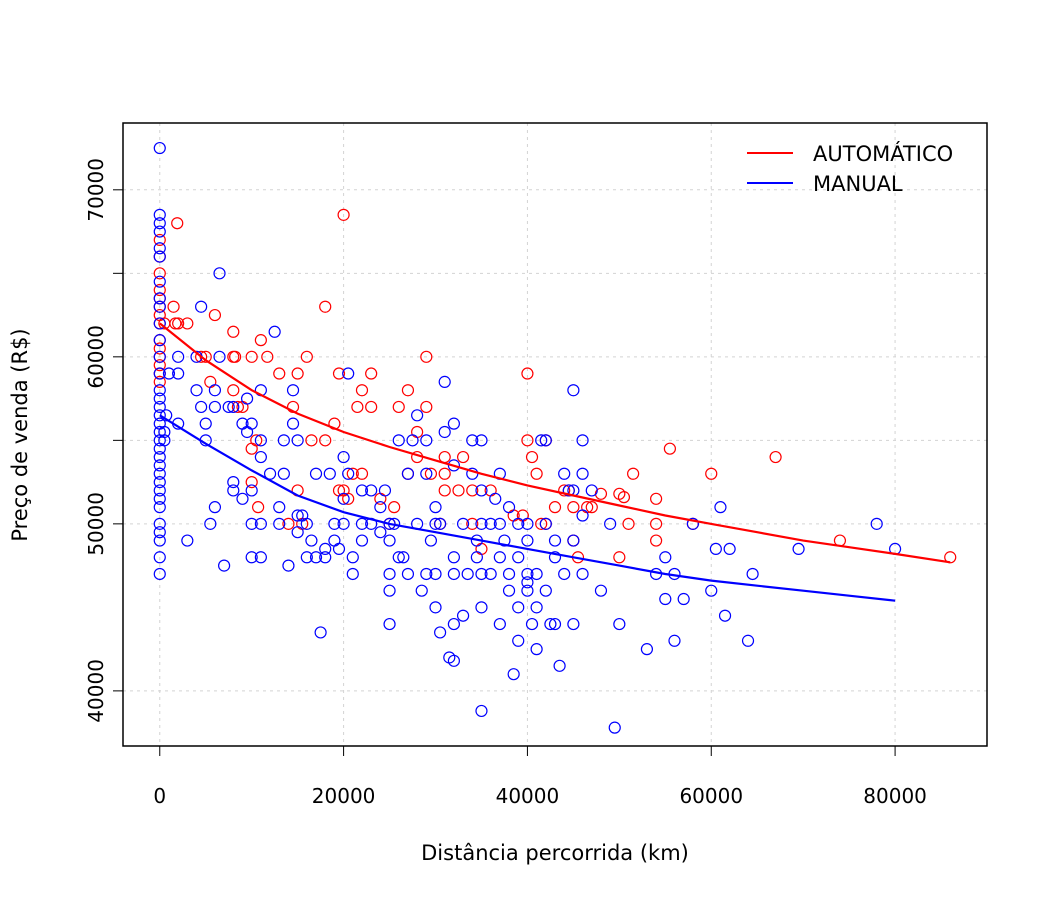 The height and width of the screenshot is (900, 1050). Describe the element at coordinates (850, 168) in the screenshot. I see `legend: AUTOMÁTICO MANUAL` at that location.